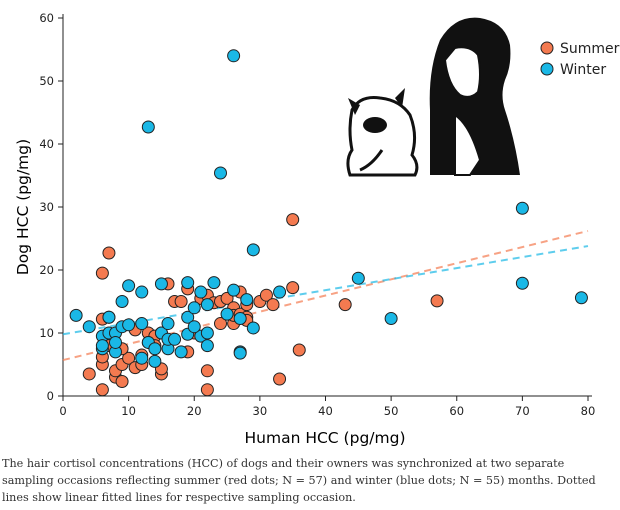 The image size is (620, 510). Describe the element at coordinates (547, 48) in the screenshot. I see `summer-legend-marker` at that location.